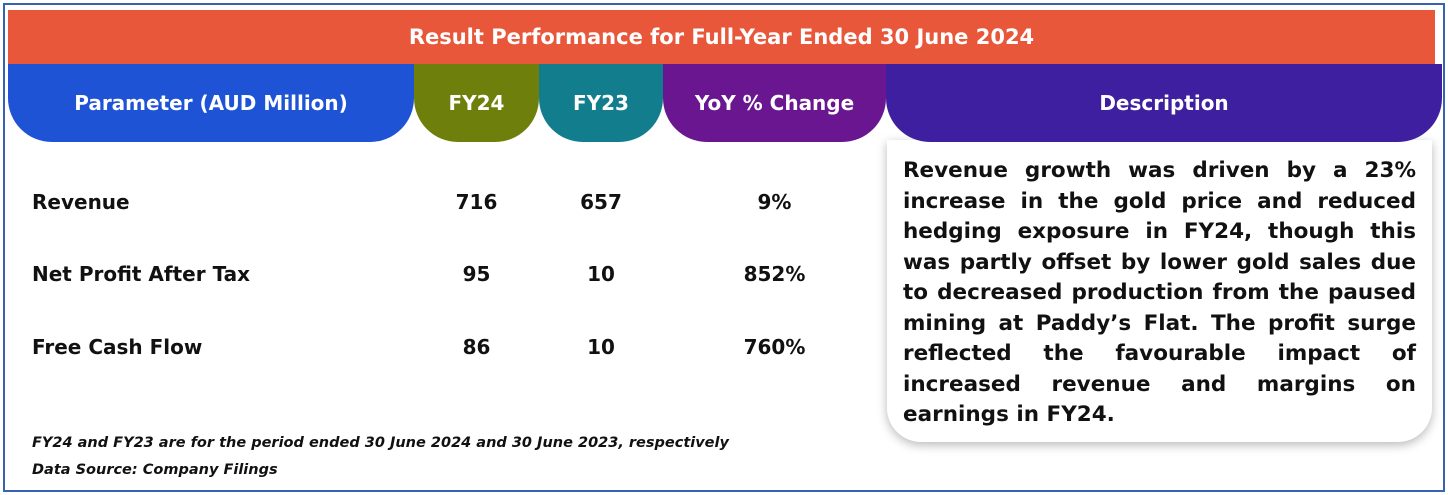  I want to click on row-label: Net Profit After Tax, so click(141, 274).